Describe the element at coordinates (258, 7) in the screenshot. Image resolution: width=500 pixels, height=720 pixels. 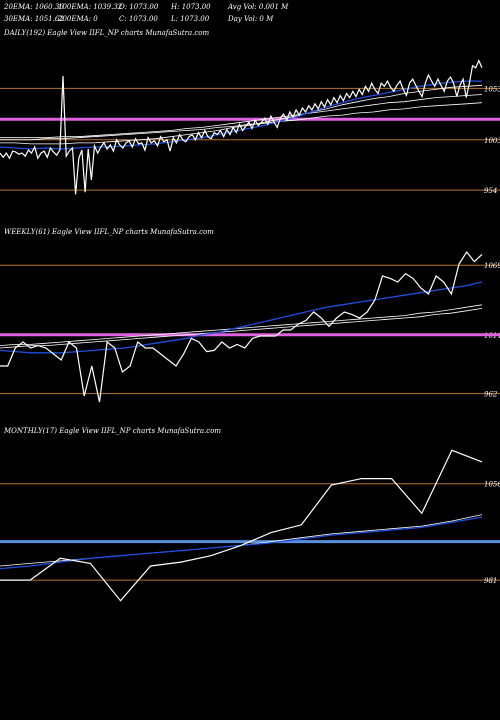
I see `avg-volume-value: Avg Vol: 0.001 M` at that location.